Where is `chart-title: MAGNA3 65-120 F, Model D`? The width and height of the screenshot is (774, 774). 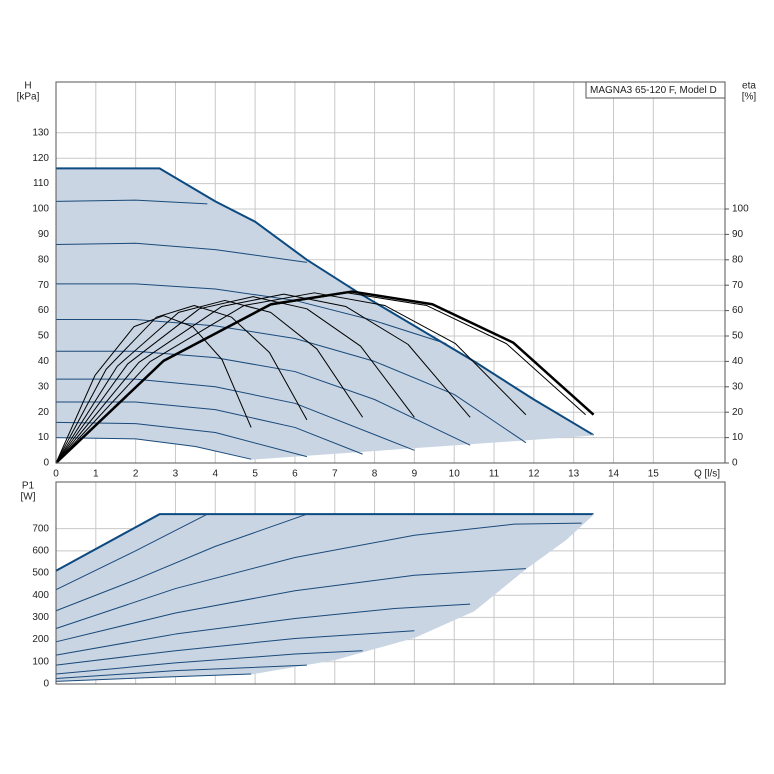 chart-title: MAGNA3 65-120 F, Model D is located at coordinates (653, 90).